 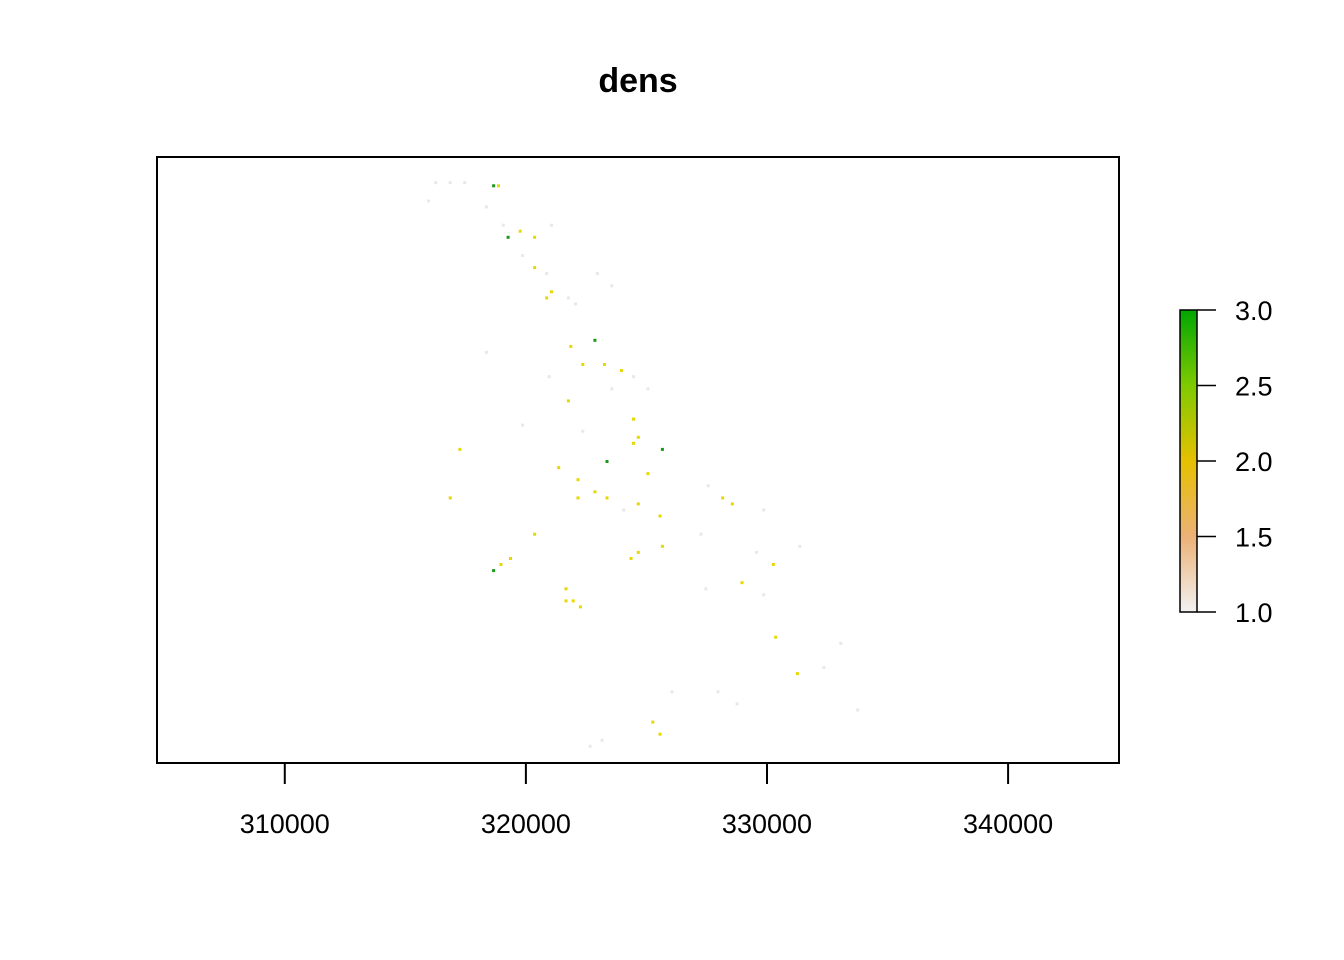 What do you see at coordinates (1254, 613) in the screenshot?
I see `colorbar-tick-label: 1.0` at bounding box center [1254, 613].